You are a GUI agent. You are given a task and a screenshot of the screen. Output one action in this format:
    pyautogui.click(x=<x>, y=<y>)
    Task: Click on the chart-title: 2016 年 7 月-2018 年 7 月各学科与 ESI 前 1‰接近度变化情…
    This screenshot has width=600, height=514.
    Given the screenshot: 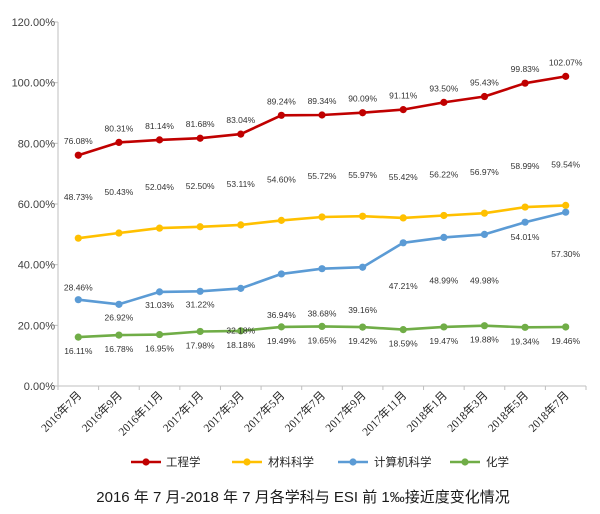 What is the action you would take?
    pyautogui.click(x=302, y=497)
    